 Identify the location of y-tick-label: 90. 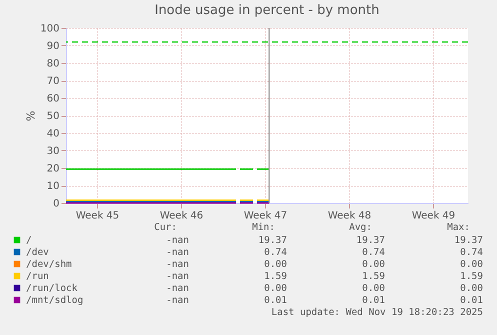
(53, 46).